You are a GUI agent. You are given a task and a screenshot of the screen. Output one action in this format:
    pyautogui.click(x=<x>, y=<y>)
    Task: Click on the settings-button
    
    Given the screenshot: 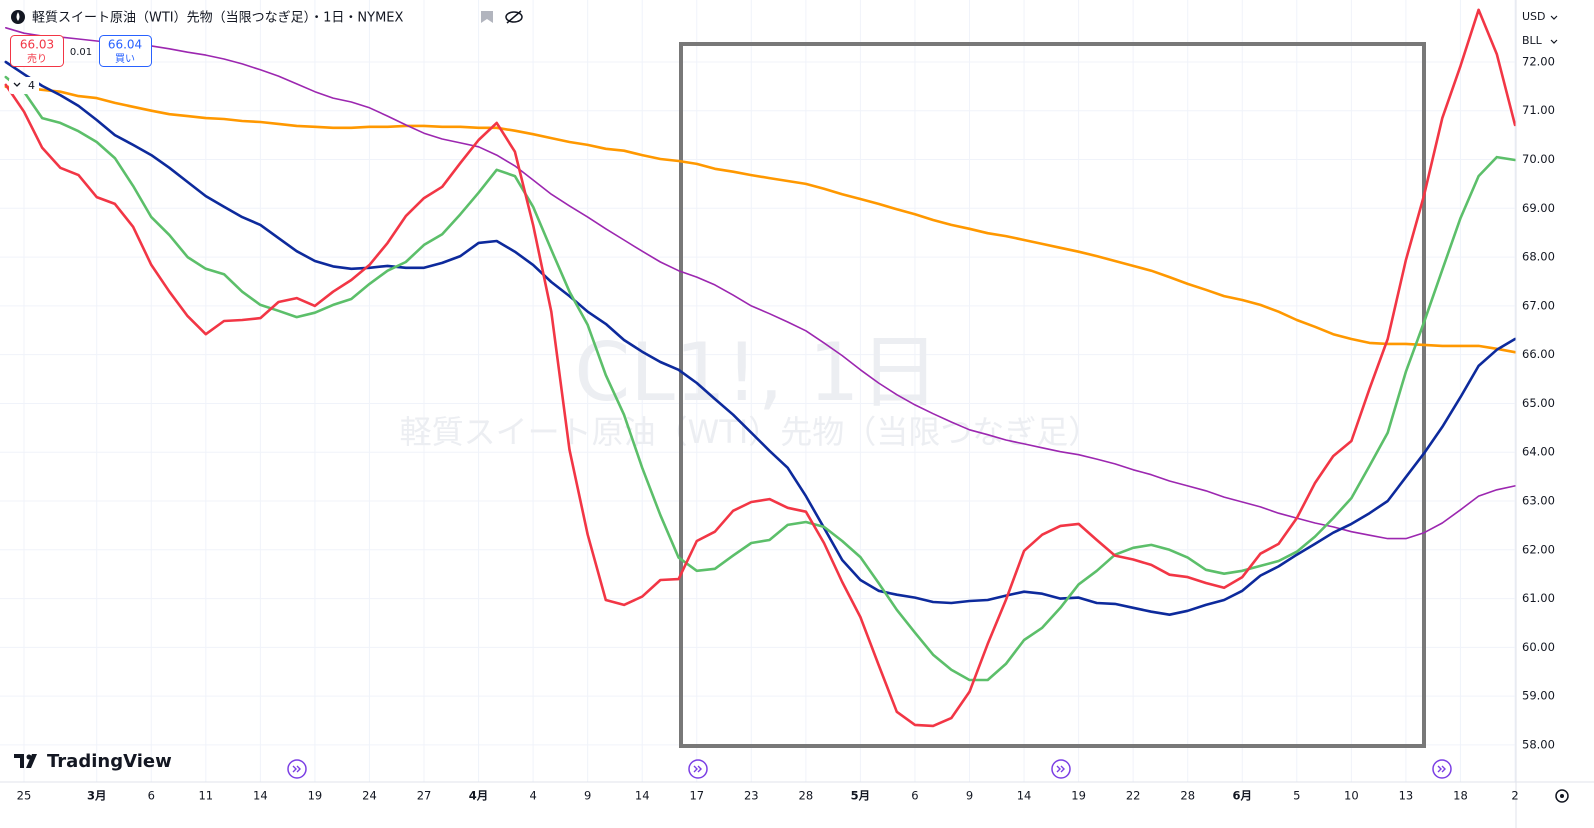 What is the action you would take?
    pyautogui.click(x=1562, y=796)
    